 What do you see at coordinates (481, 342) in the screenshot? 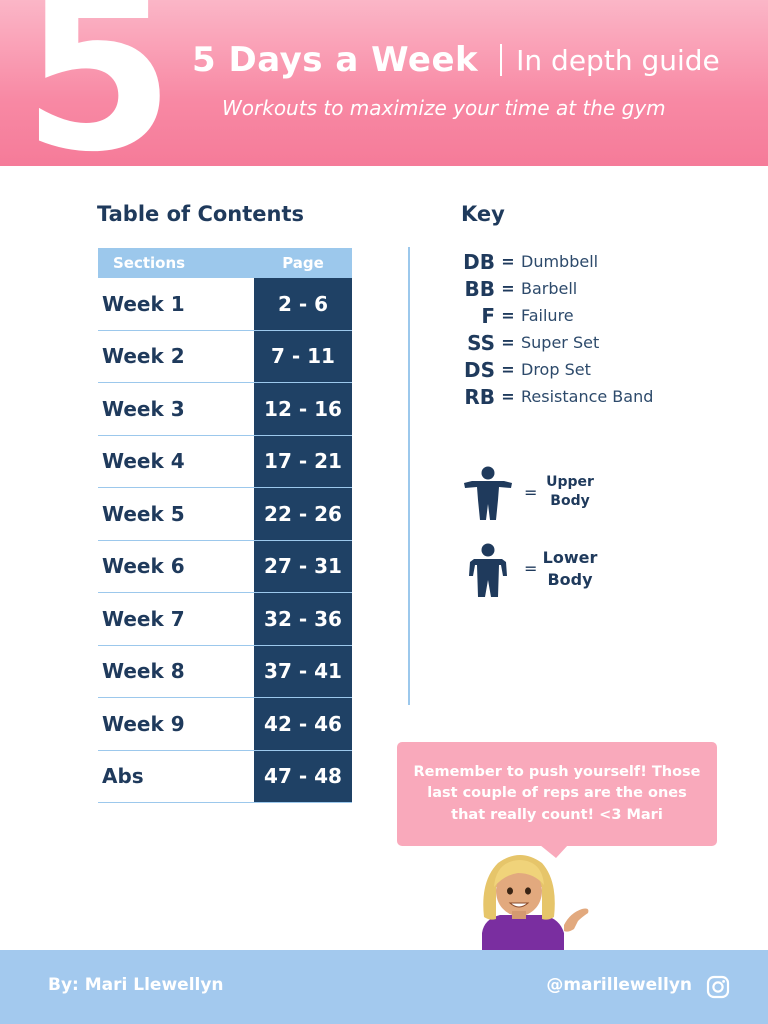
I see `key-abbr: SS` at bounding box center [481, 342].